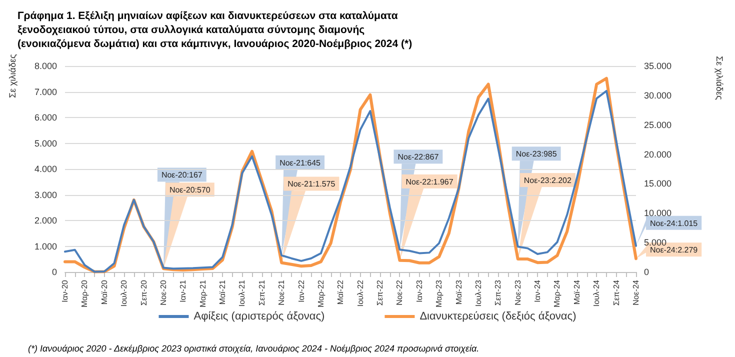 This screenshot has height=357, width=735. Describe the element at coordinates (674, 223) in the screenshot. I see `annotation: Νοε-24:1.015` at that location.